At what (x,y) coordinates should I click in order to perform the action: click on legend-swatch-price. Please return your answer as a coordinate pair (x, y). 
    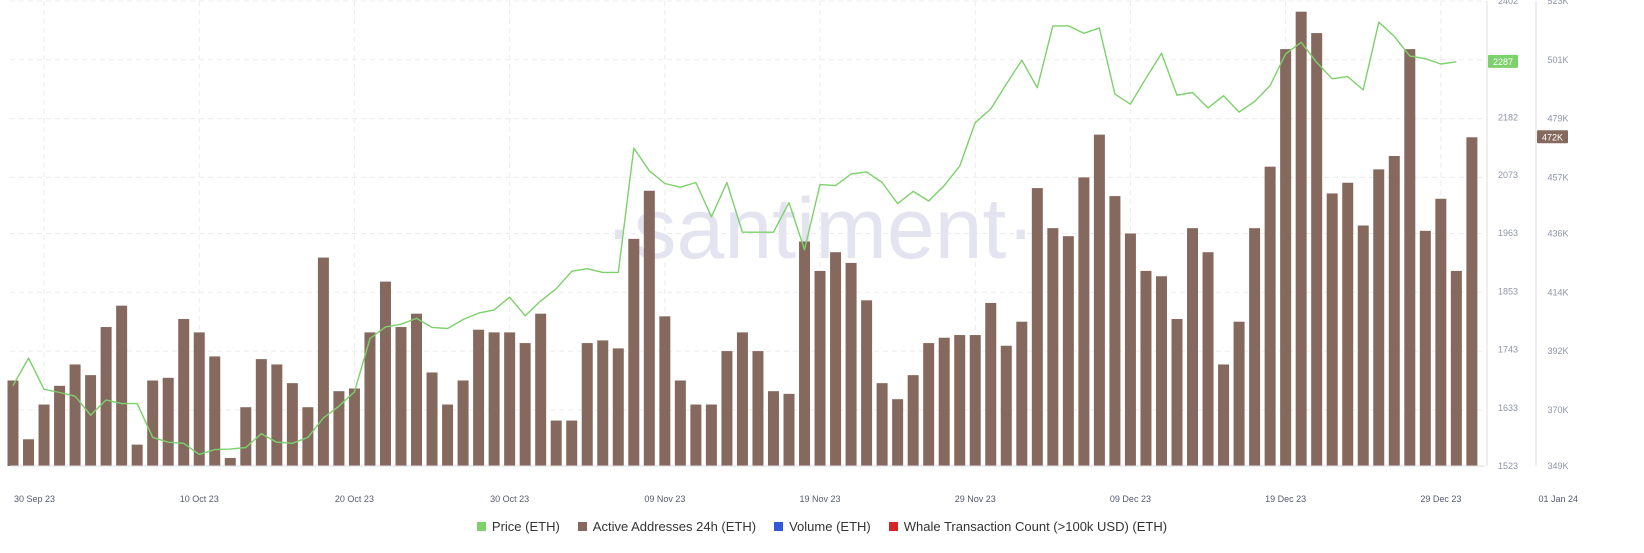
    Looking at the image, I should click on (481, 526).